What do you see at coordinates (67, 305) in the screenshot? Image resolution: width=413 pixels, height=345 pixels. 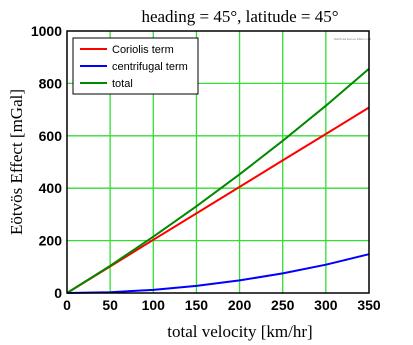 I see `x-tick-label: 0` at bounding box center [67, 305].